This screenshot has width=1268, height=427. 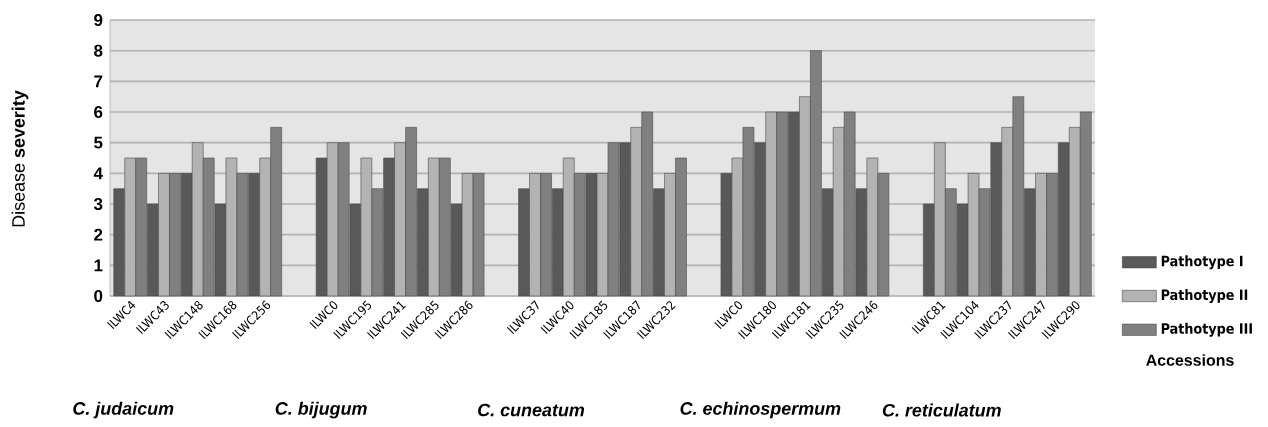 What do you see at coordinates (1190, 360) in the screenshot?
I see `x-axis-title: Accessions` at bounding box center [1190, 360].